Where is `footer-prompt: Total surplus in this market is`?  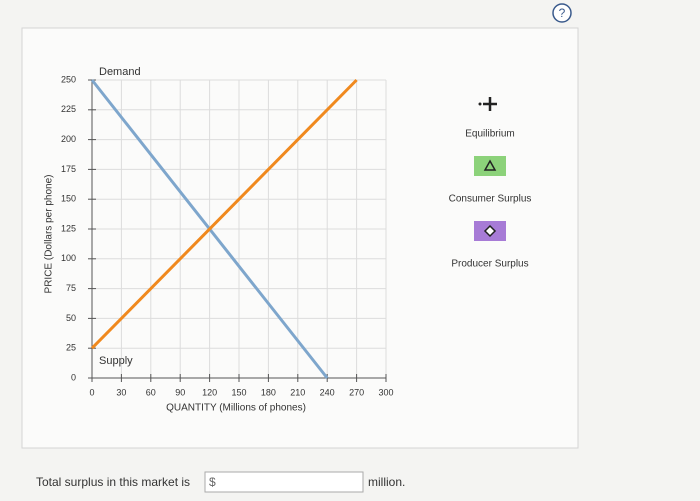
footer-prompt: Total surplus in this market is is located at coordinates (113, 482).